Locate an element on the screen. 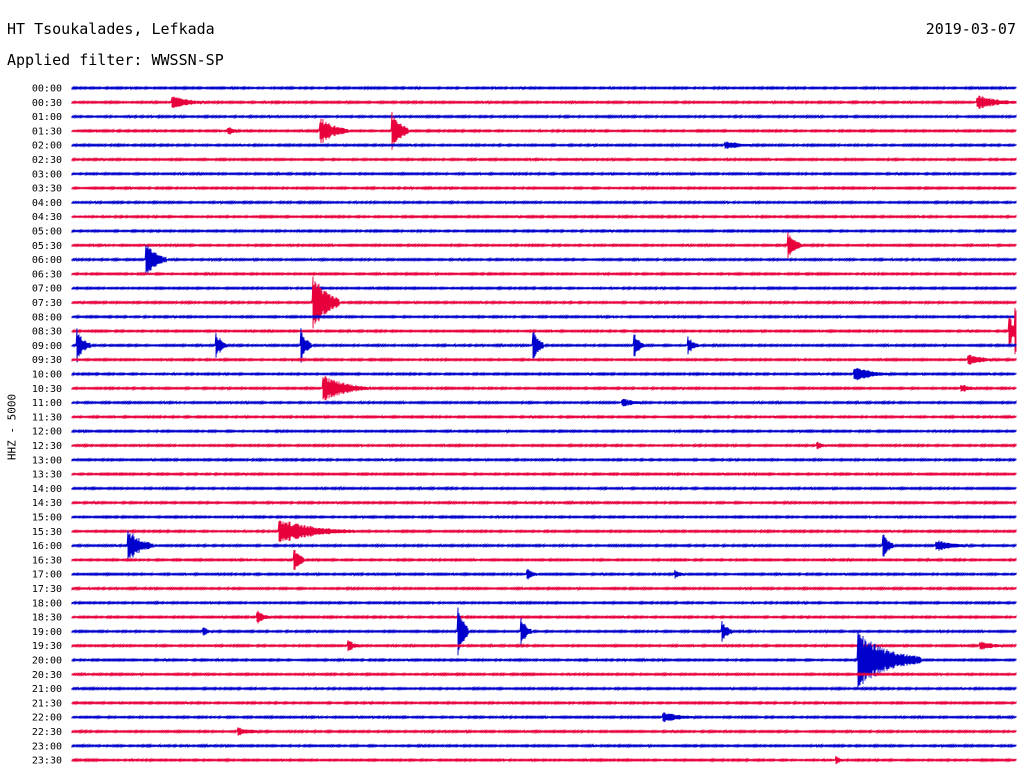  time-tick-label: 17:30 is located at coordinates (47, 589).